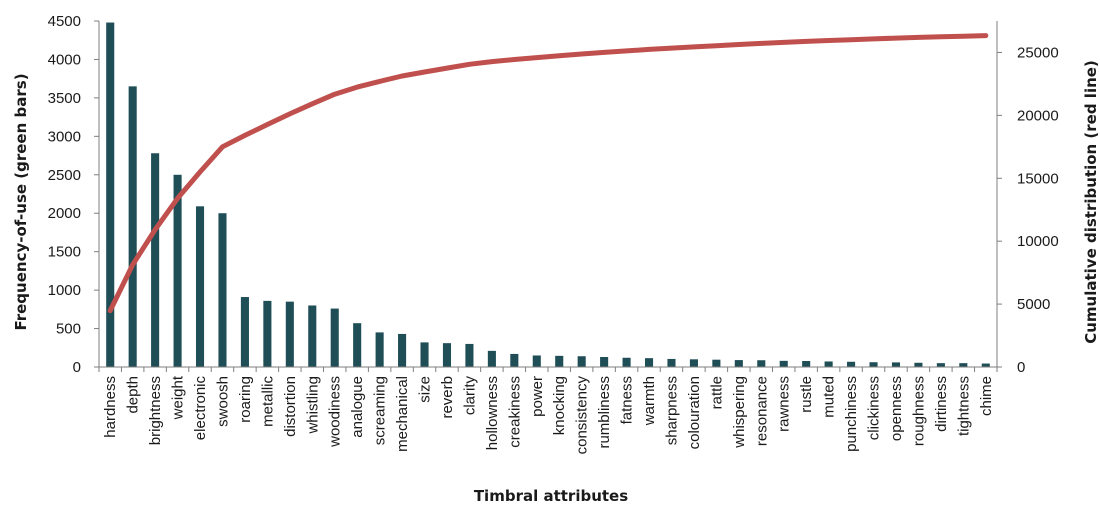 The height and width of the screenshot is (507, 1100). Describe the element at coordinates (551, 496) in the screenshot. I see `x-axis-title: Timbral attributes` at that location.